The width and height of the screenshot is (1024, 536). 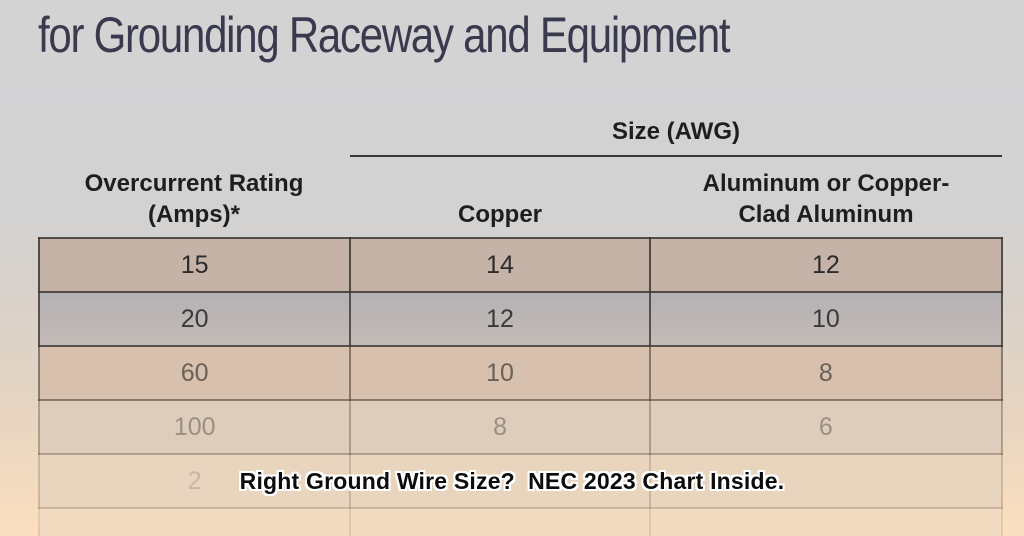 I want to click on column-header-line: Overcurrent Rating, so click(x=194, y=183).